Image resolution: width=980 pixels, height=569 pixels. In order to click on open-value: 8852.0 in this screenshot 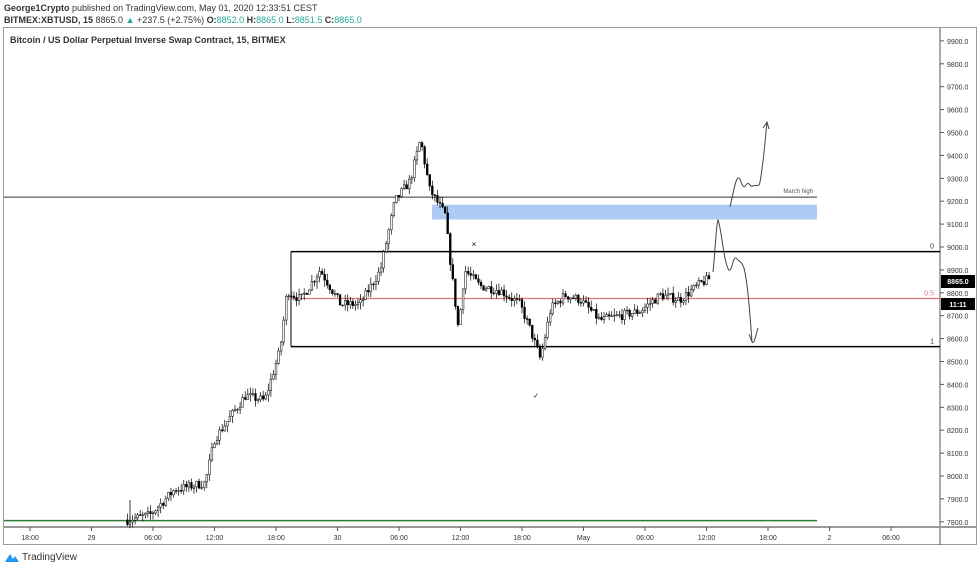, I will do `click(230, 20)`.